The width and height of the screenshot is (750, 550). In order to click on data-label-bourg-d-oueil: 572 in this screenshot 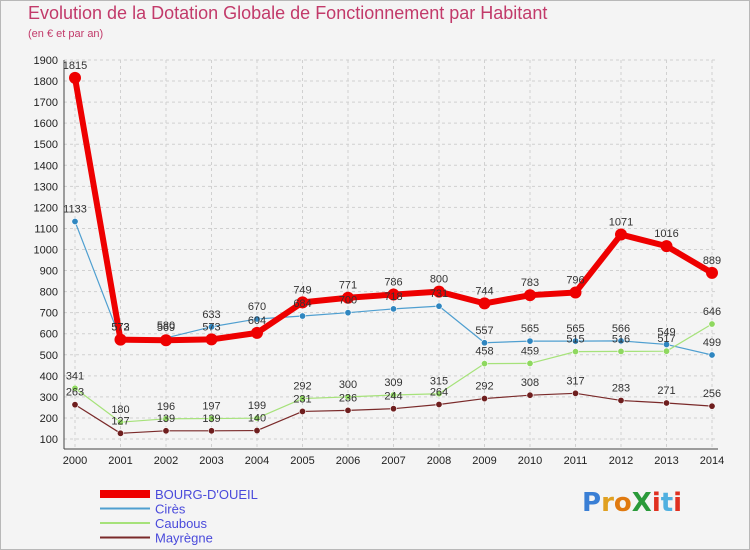, I will do `click(120, 328)`.